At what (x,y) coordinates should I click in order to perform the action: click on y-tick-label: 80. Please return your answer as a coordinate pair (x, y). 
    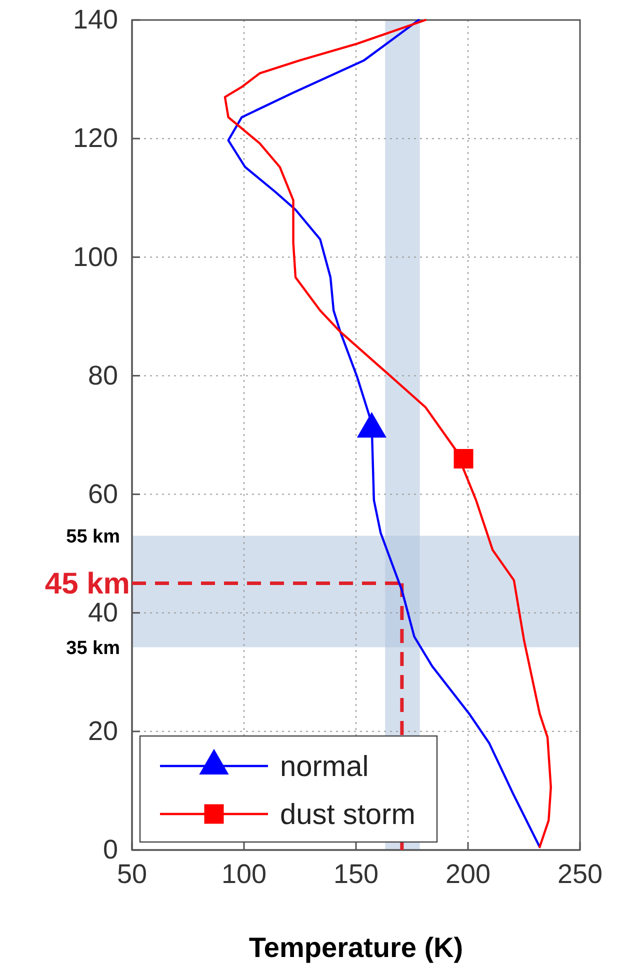
    Looking at the image, I should click on (103, 375).